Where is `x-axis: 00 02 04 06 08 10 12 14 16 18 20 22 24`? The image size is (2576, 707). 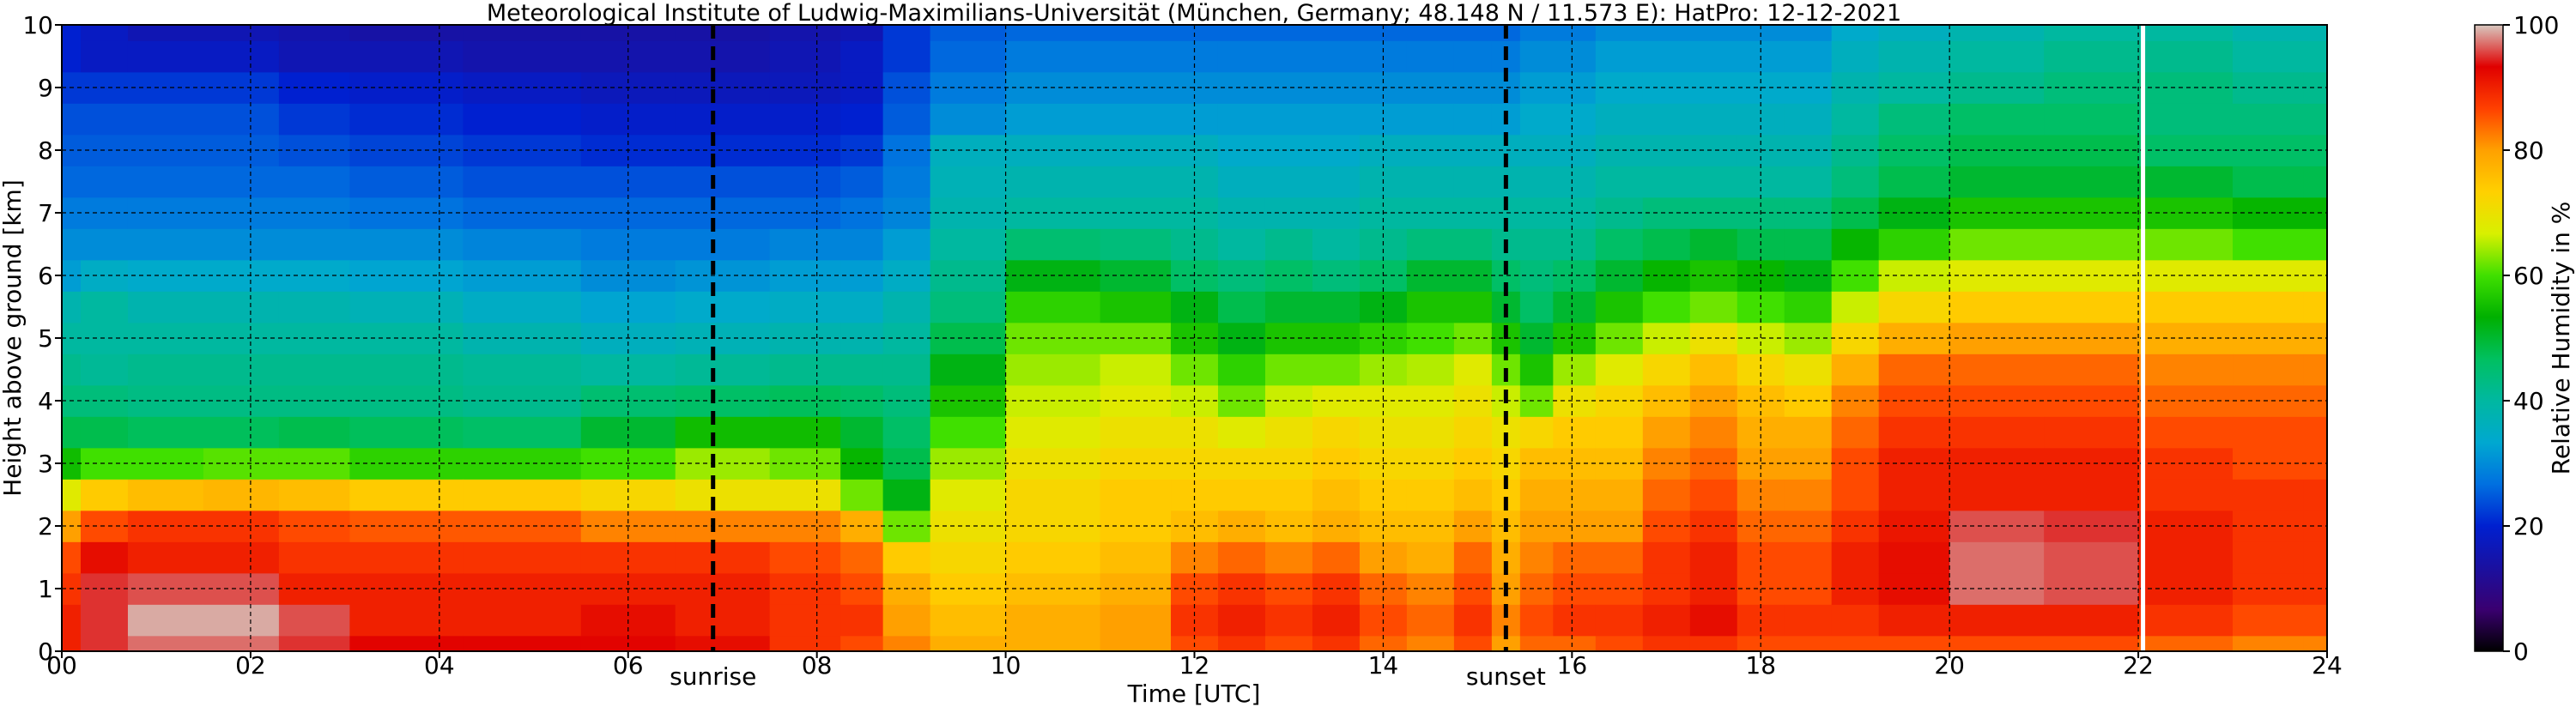
x-axis: 00 02 04 06 08 10 12 14 16 18 20 22 24 is located at coordinates (1194, 666).